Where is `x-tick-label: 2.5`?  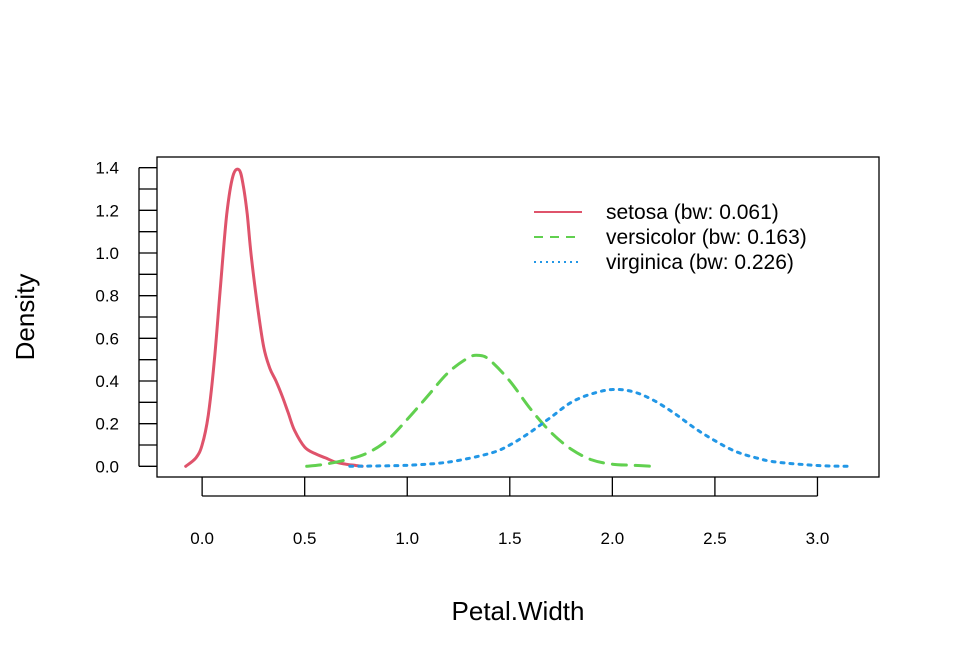
x-tick-label: 2.5 is located at coordinates (715, 538).